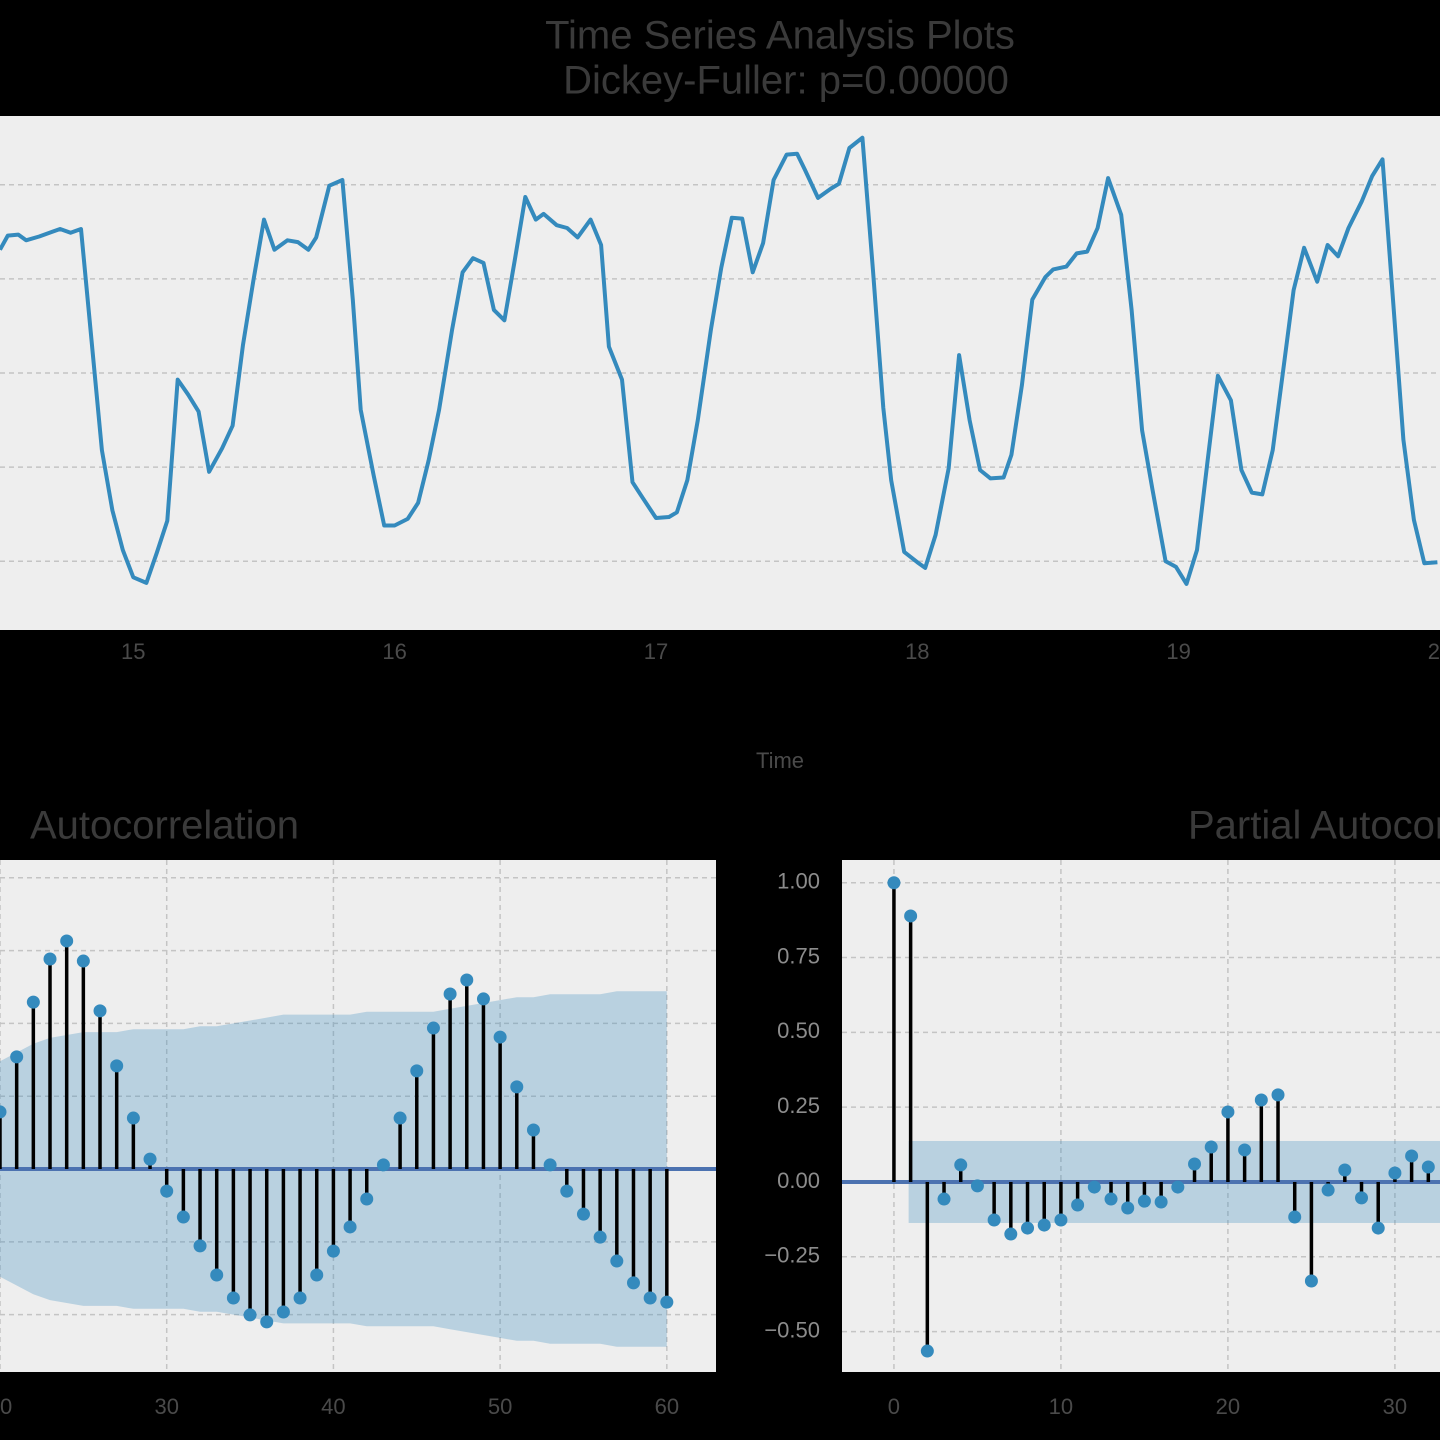  What do you see at coordinates (786, 81) in the screenshot?
I see `chart-subtitle: Dickey-Fuller: p=0.00000` at bounding box center [786, 81].